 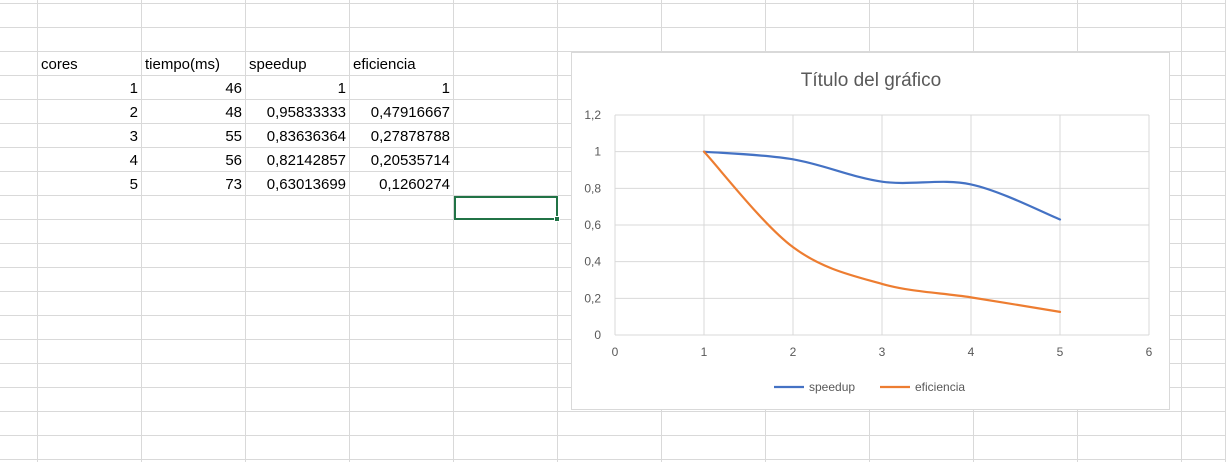 What do you see at coordinates (592, 115) in the screenshot?
I see `y-tick-label: 1,2` at bounding box center [592, 115].